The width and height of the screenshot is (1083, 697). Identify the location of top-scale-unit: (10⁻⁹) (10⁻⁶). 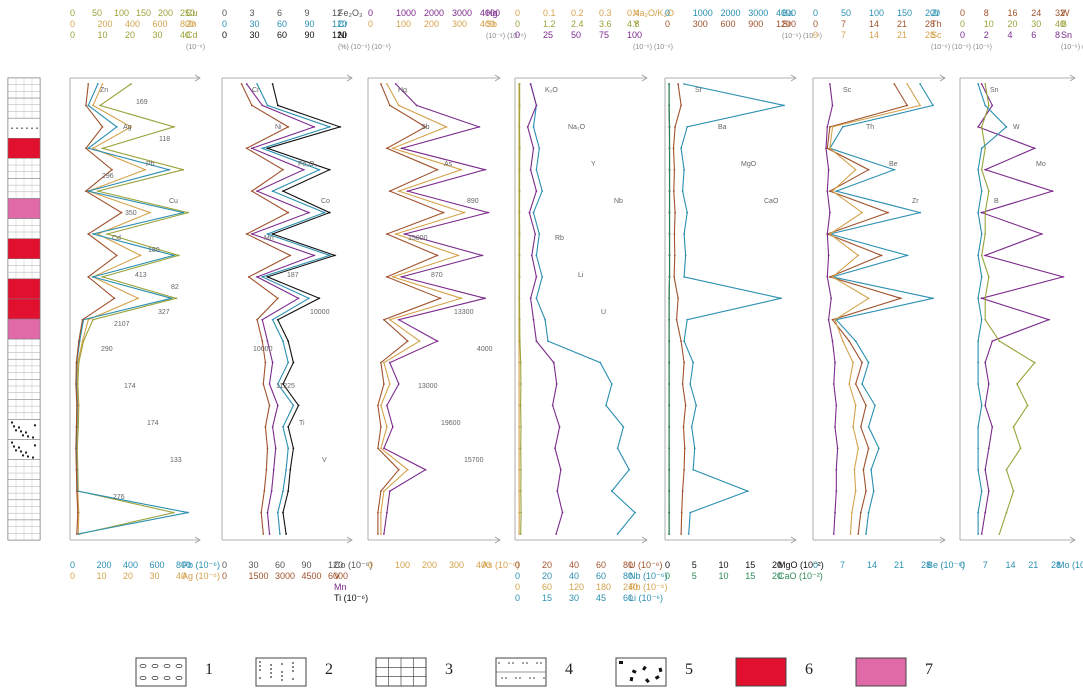
(506, 36).